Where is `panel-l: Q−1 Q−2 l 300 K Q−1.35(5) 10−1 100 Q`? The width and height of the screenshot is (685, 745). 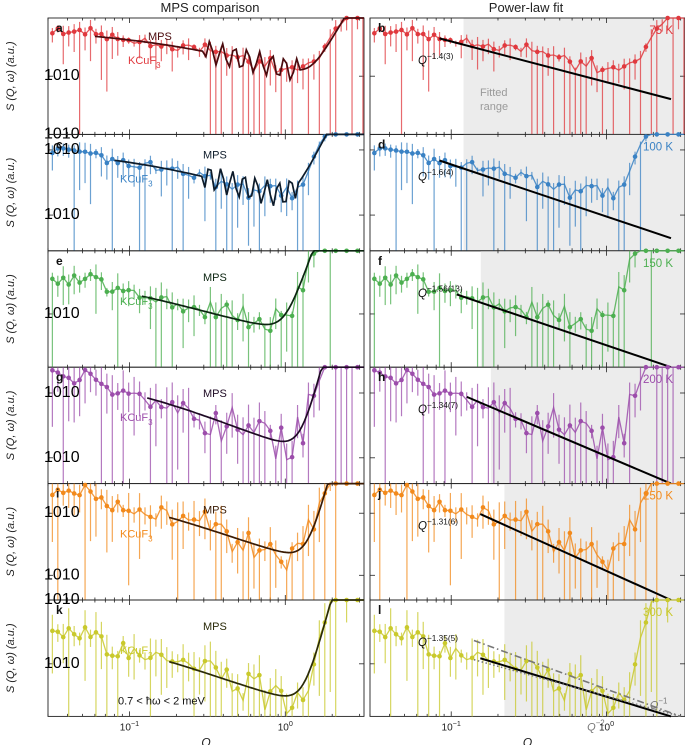 panel-l: Q−1 Q−2 l 300 K Q−1.35(5) 10−1 100 Q is located at coordinates (527, 671).